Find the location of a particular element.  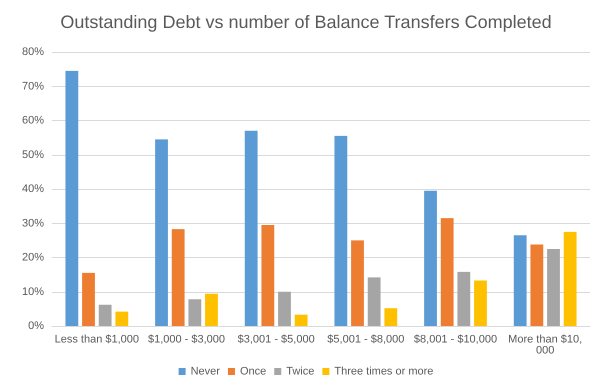

legend-label: Twice is located at coordinates (300, 372).